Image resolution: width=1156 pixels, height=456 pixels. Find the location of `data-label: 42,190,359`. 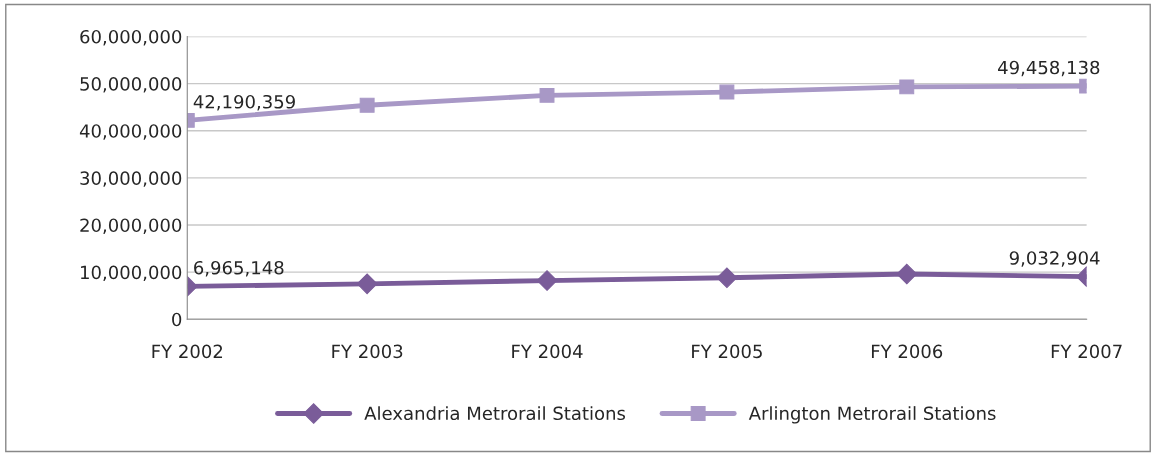

data-label: 42,190,359 is located at coordinates (244, 102).